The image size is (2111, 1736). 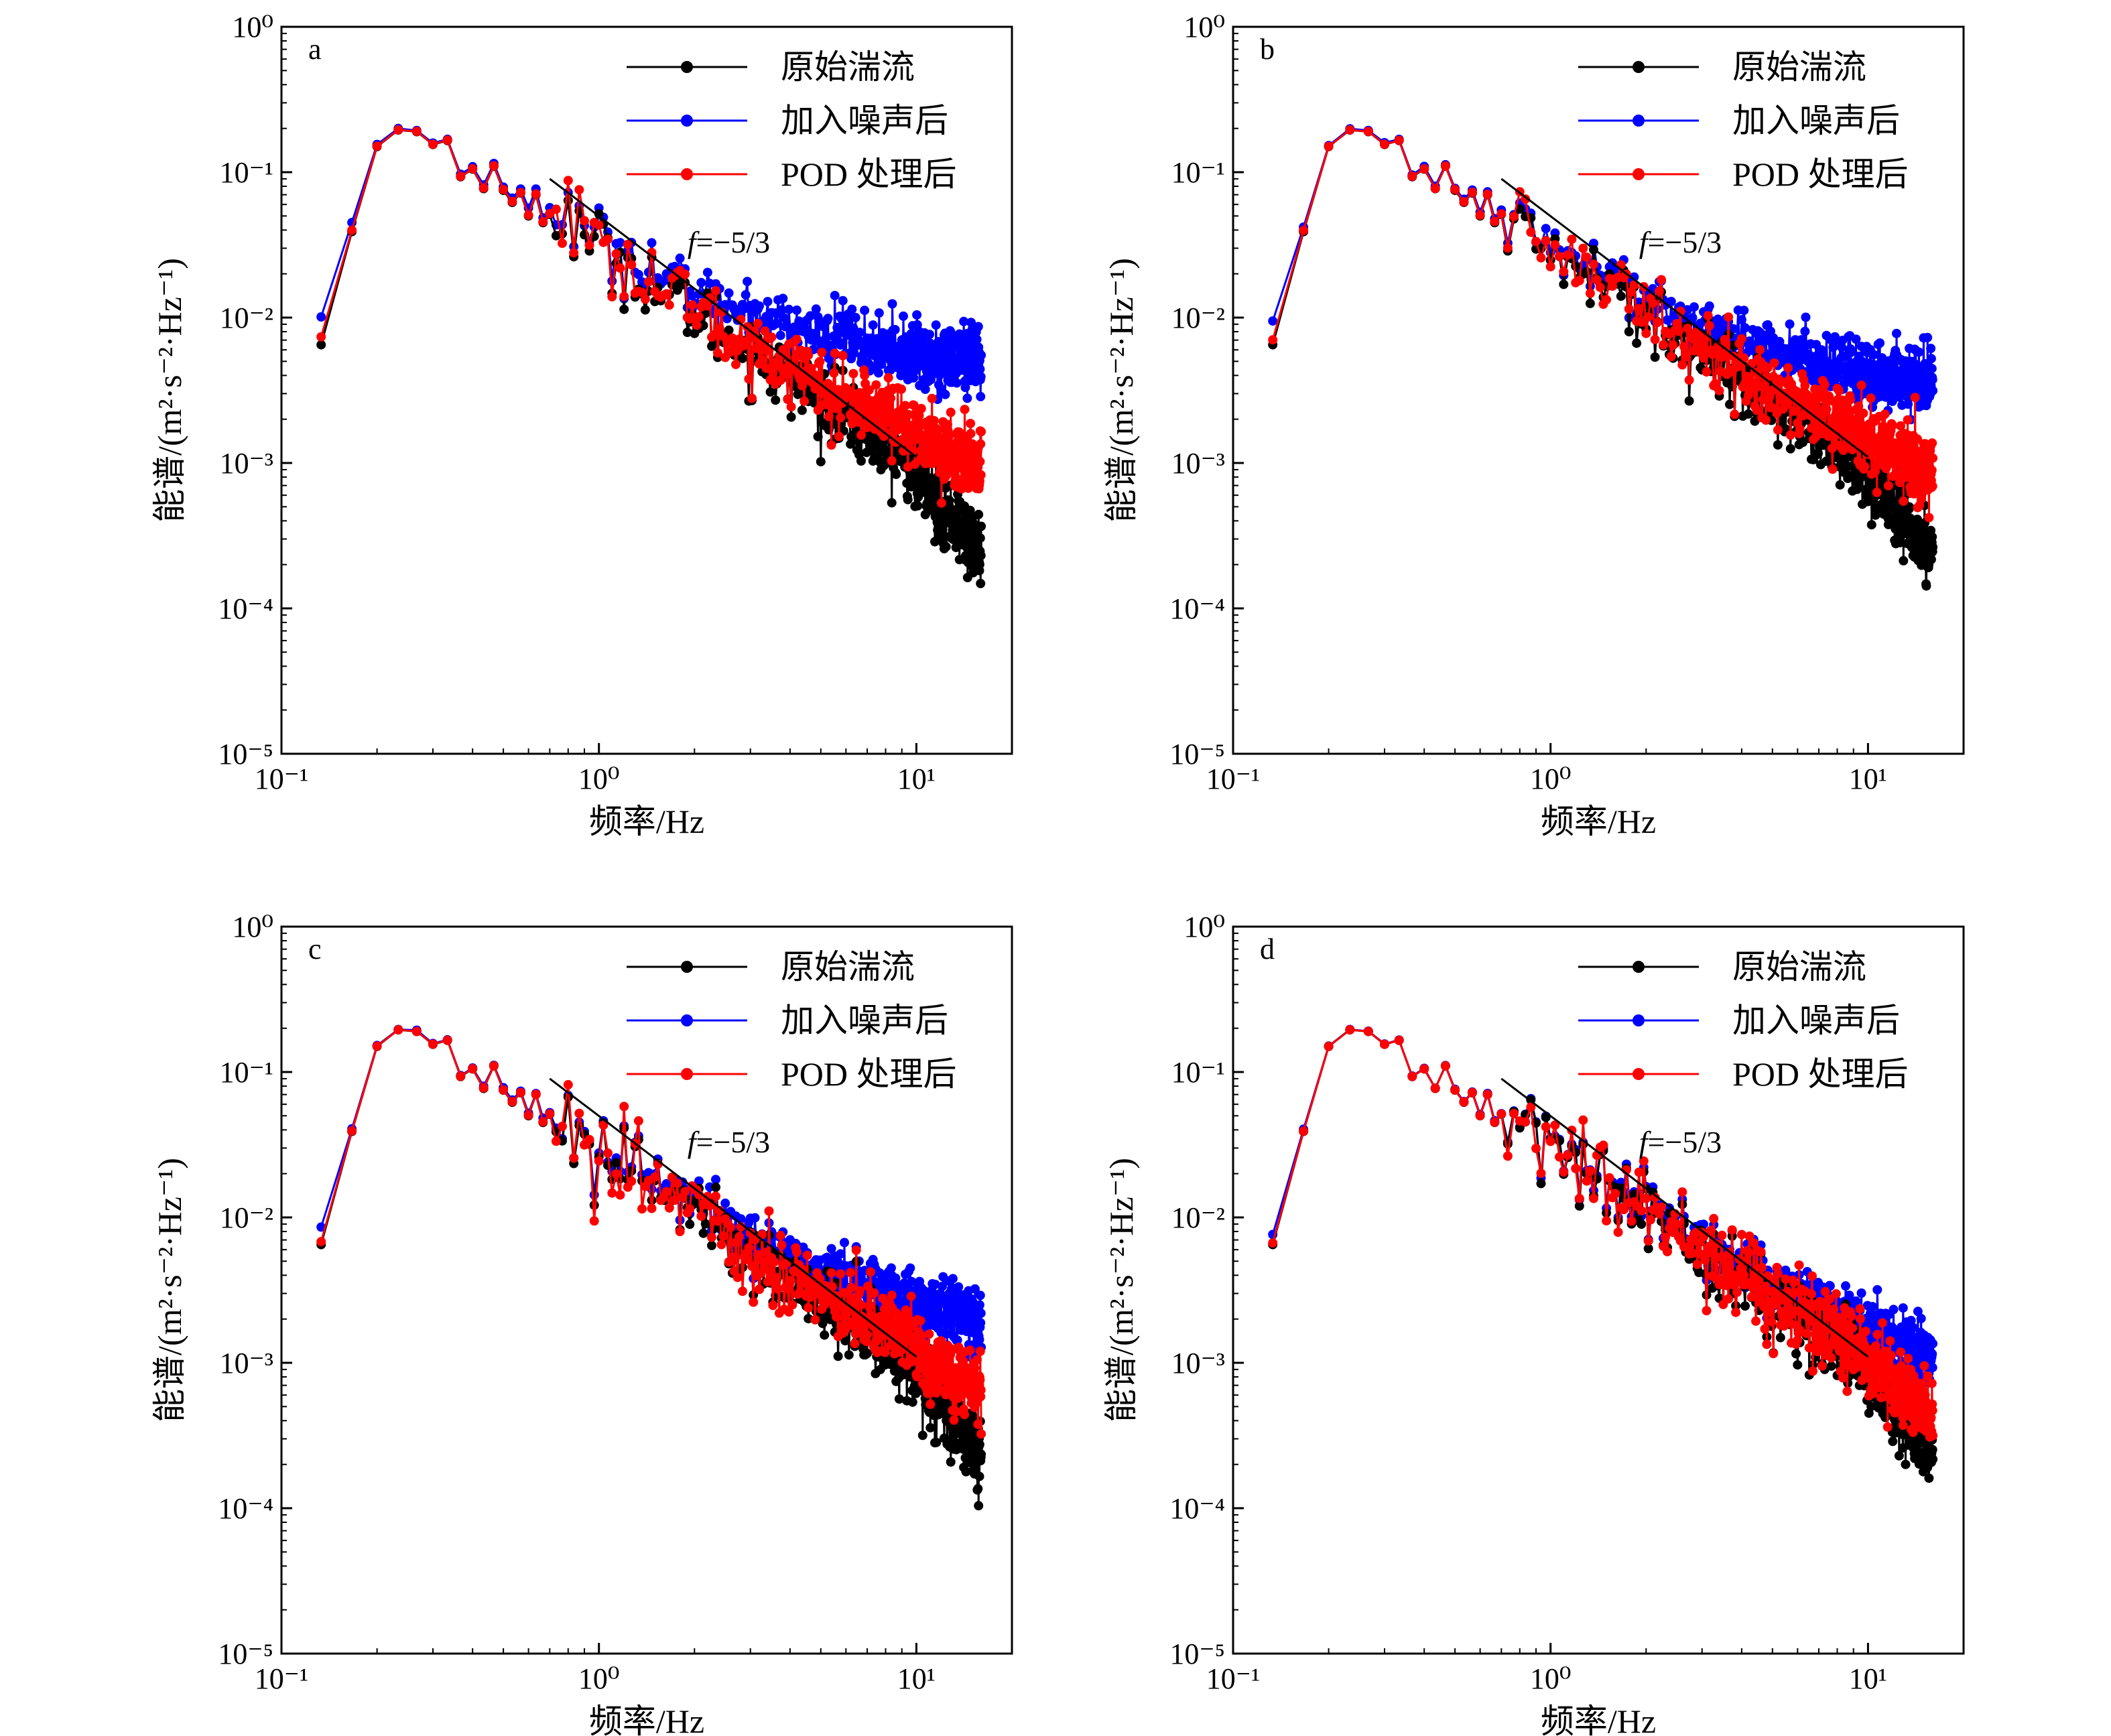 What do you see at coordinates (1204, 27) in the screenshot?
I see `y-tick-label: 10⁰` at bounding box center [1204, 27].